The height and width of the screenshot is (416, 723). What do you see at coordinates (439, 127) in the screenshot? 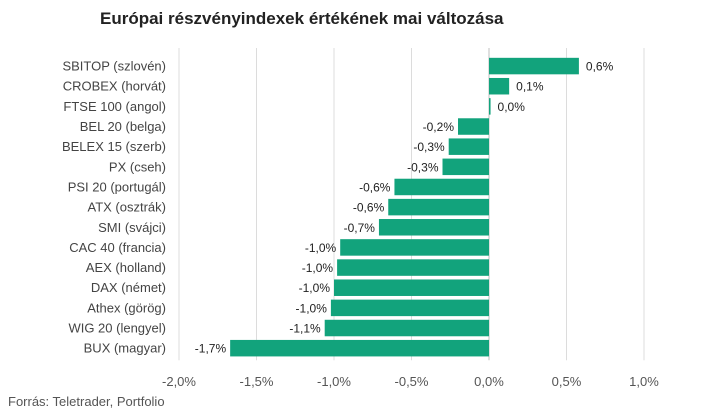
I see `data-label: -0,2%` at bounding box center [439, 127].